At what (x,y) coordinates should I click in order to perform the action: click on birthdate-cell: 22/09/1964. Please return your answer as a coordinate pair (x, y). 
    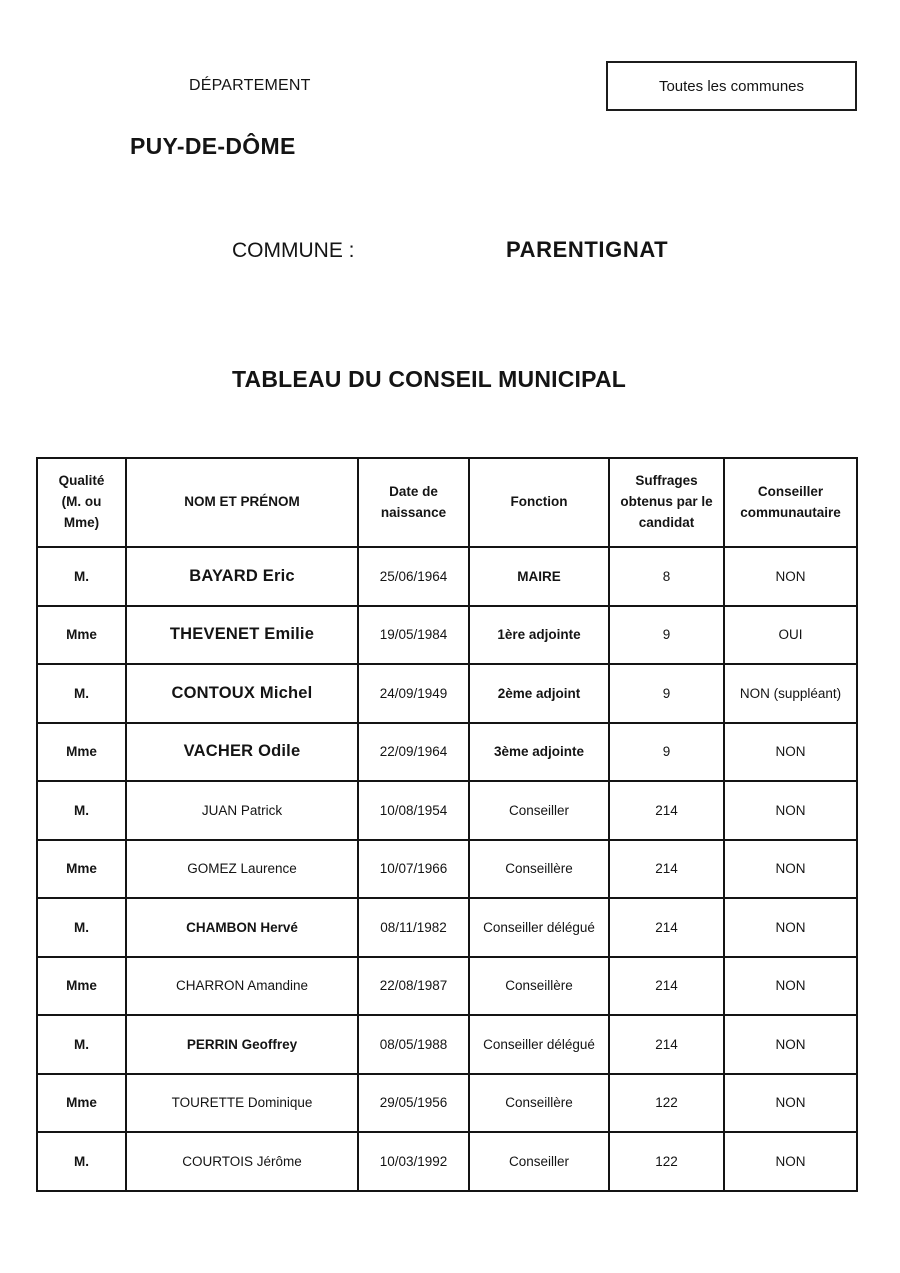
    Looking at the image, I should click on (413, 751).